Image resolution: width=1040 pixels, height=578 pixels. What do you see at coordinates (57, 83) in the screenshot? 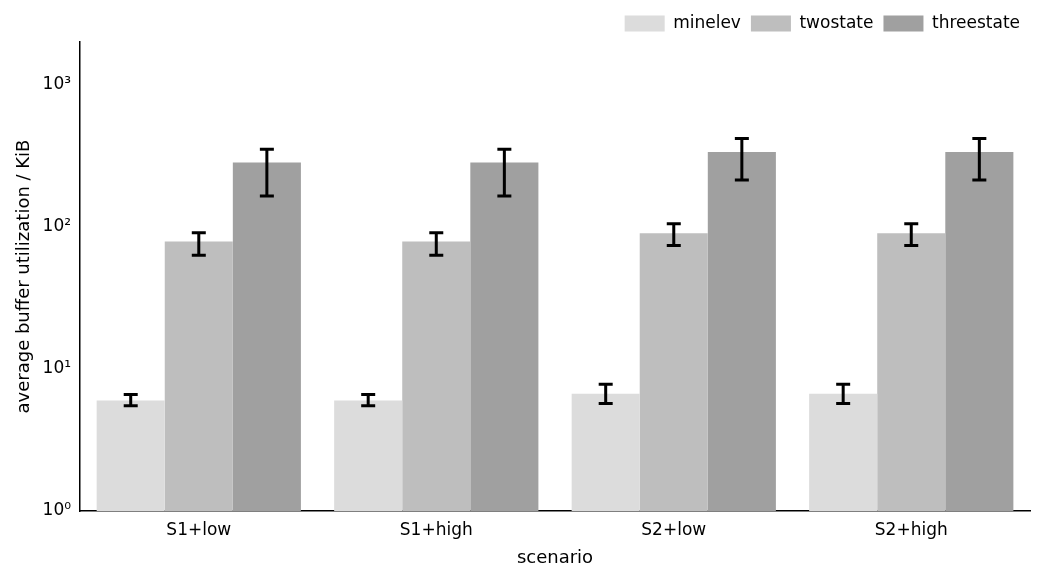
I see `y-tick-label: 10³` at bounding box center [57, 83].